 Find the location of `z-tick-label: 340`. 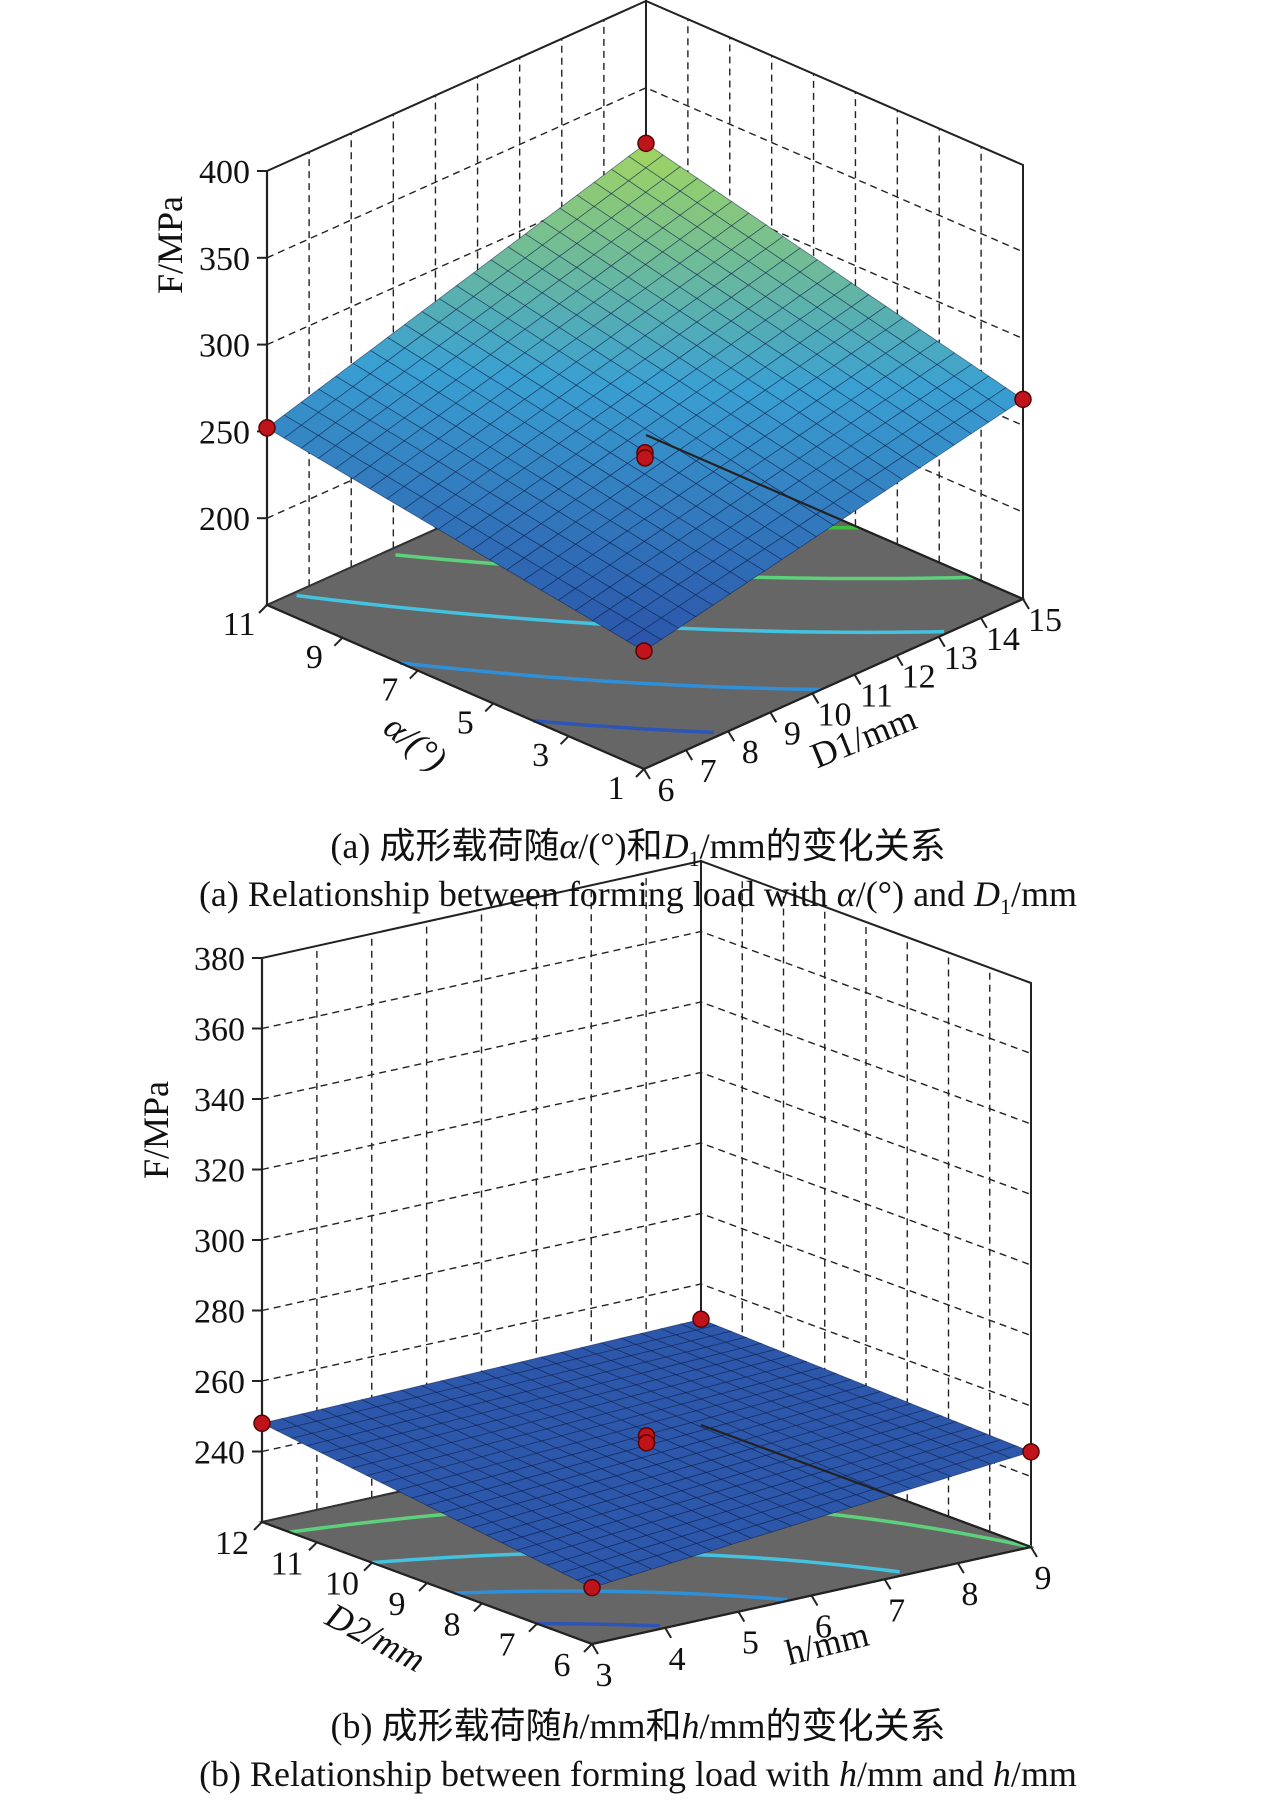

z-tick-label: 340 is located at coordinates (219, 1100).